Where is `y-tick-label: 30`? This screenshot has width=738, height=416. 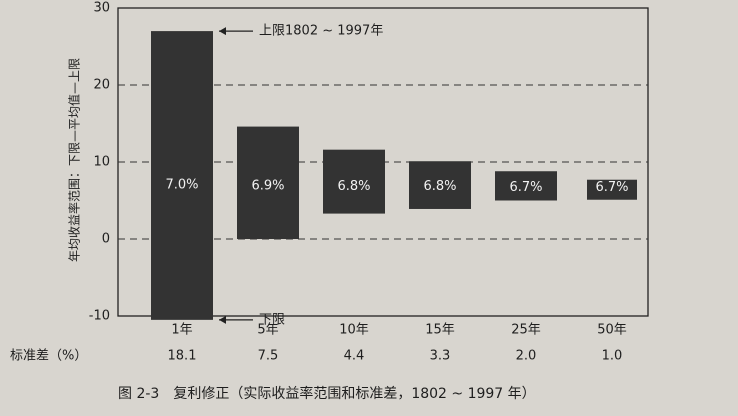 y-tick-label: 30 is located at coordinates (101, 8).